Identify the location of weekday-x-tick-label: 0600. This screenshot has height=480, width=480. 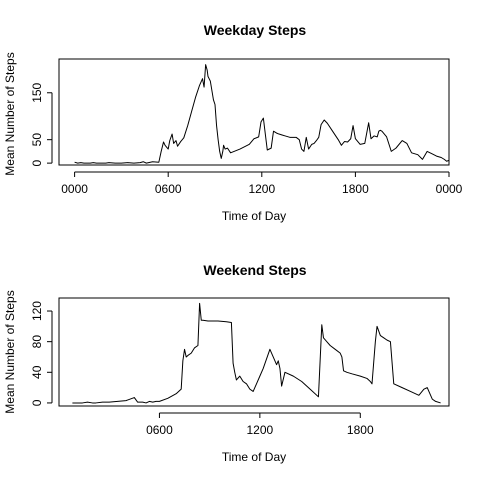
(168, 189).